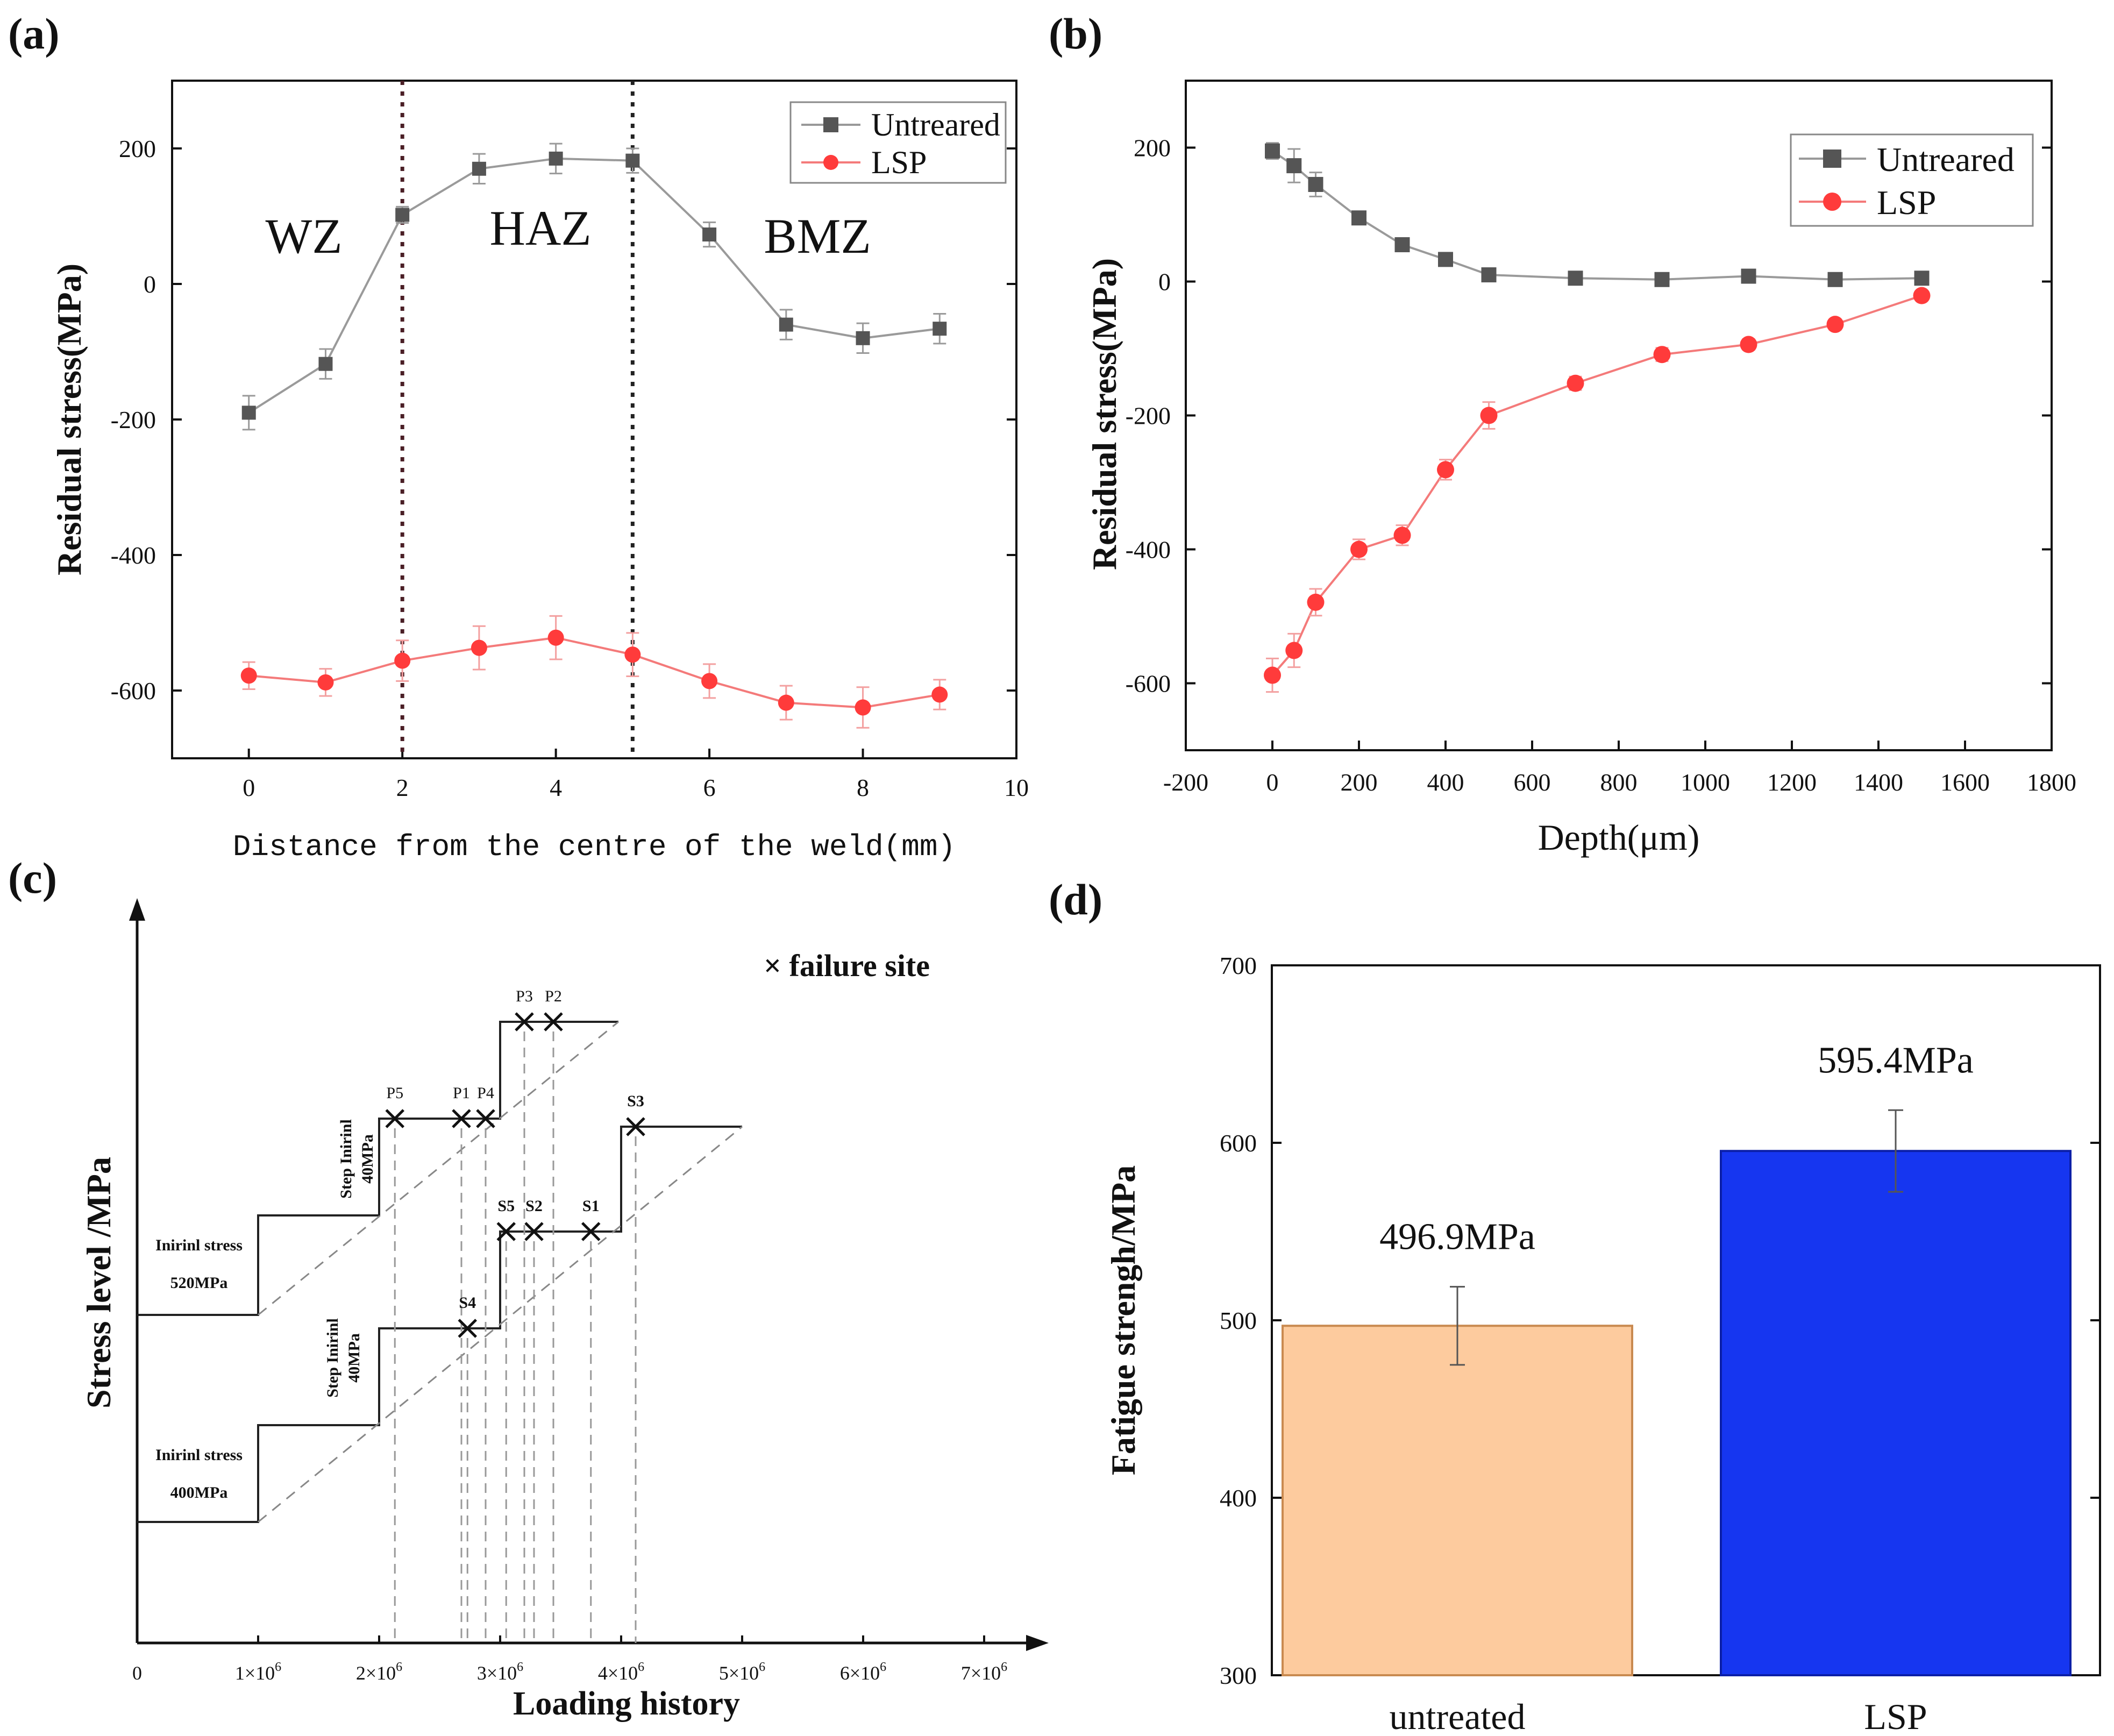 The width and height of the screenshot is (2114, 1736). Describe the element at coordinates (554, 996) in the screenshot. I see `failure-label: P2` at that location.